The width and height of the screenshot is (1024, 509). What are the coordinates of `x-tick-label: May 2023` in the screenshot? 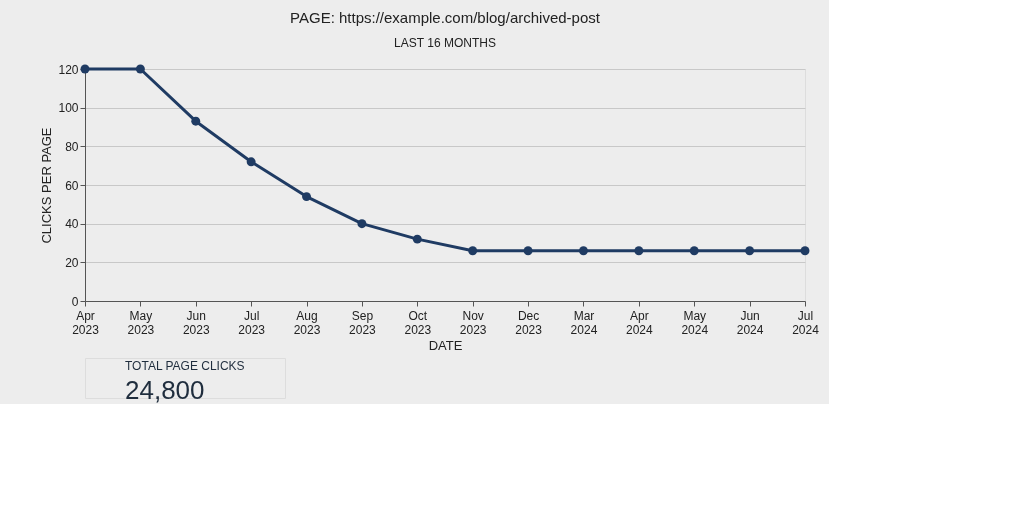 It's located at (141, 322).